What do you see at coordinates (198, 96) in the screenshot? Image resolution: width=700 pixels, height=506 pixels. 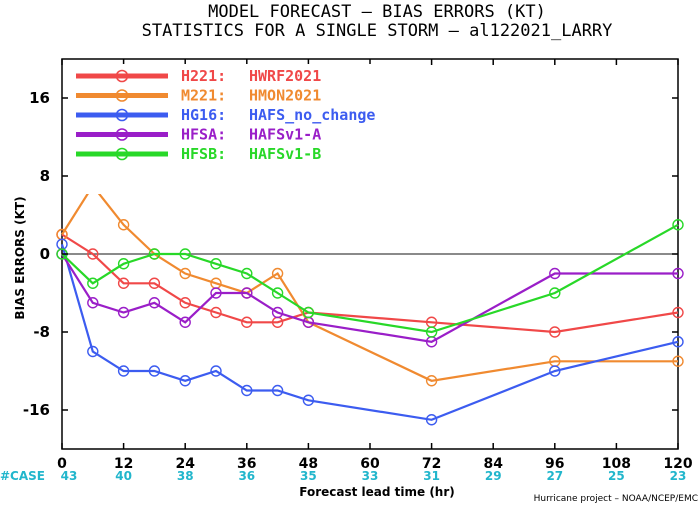 I see `legend-item: M221: HMON2021` at bounding box center [198, 96].